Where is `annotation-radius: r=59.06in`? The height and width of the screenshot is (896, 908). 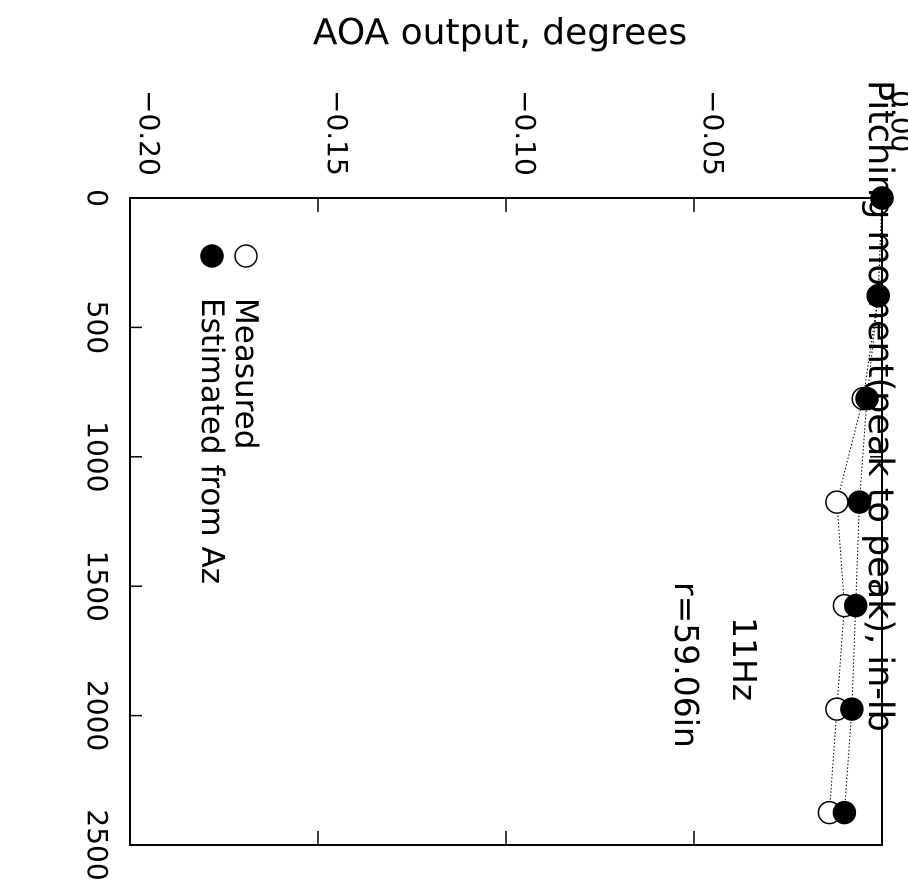 annotation-radius: r=59.06in is located at coordinates (686, 665).